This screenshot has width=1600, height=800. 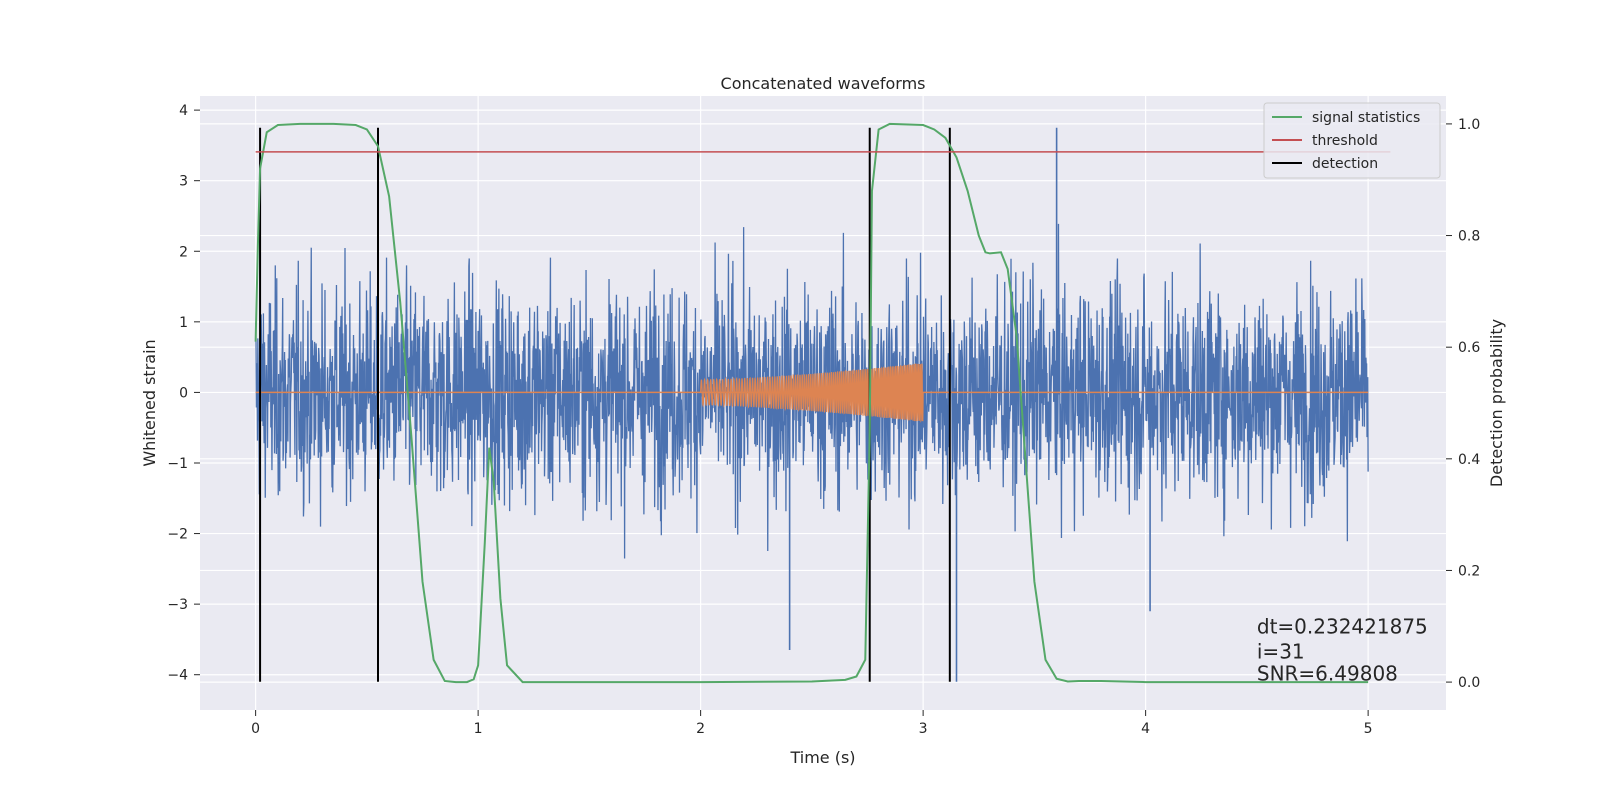 What do you see at coordinates (183, 323) in the screenshot?
I see `y-tick-label: 1` at bounding box center [183, 323].